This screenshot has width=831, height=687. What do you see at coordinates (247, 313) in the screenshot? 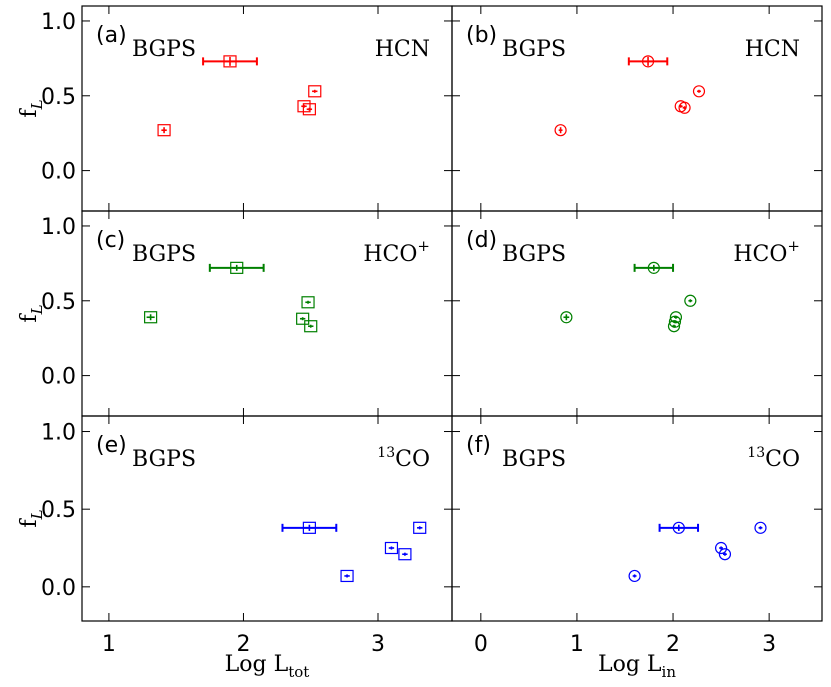
I see `panel-c: 0.0 0.5 1.0 (c) BGPS HCO+` at bounding box center [247, 313].